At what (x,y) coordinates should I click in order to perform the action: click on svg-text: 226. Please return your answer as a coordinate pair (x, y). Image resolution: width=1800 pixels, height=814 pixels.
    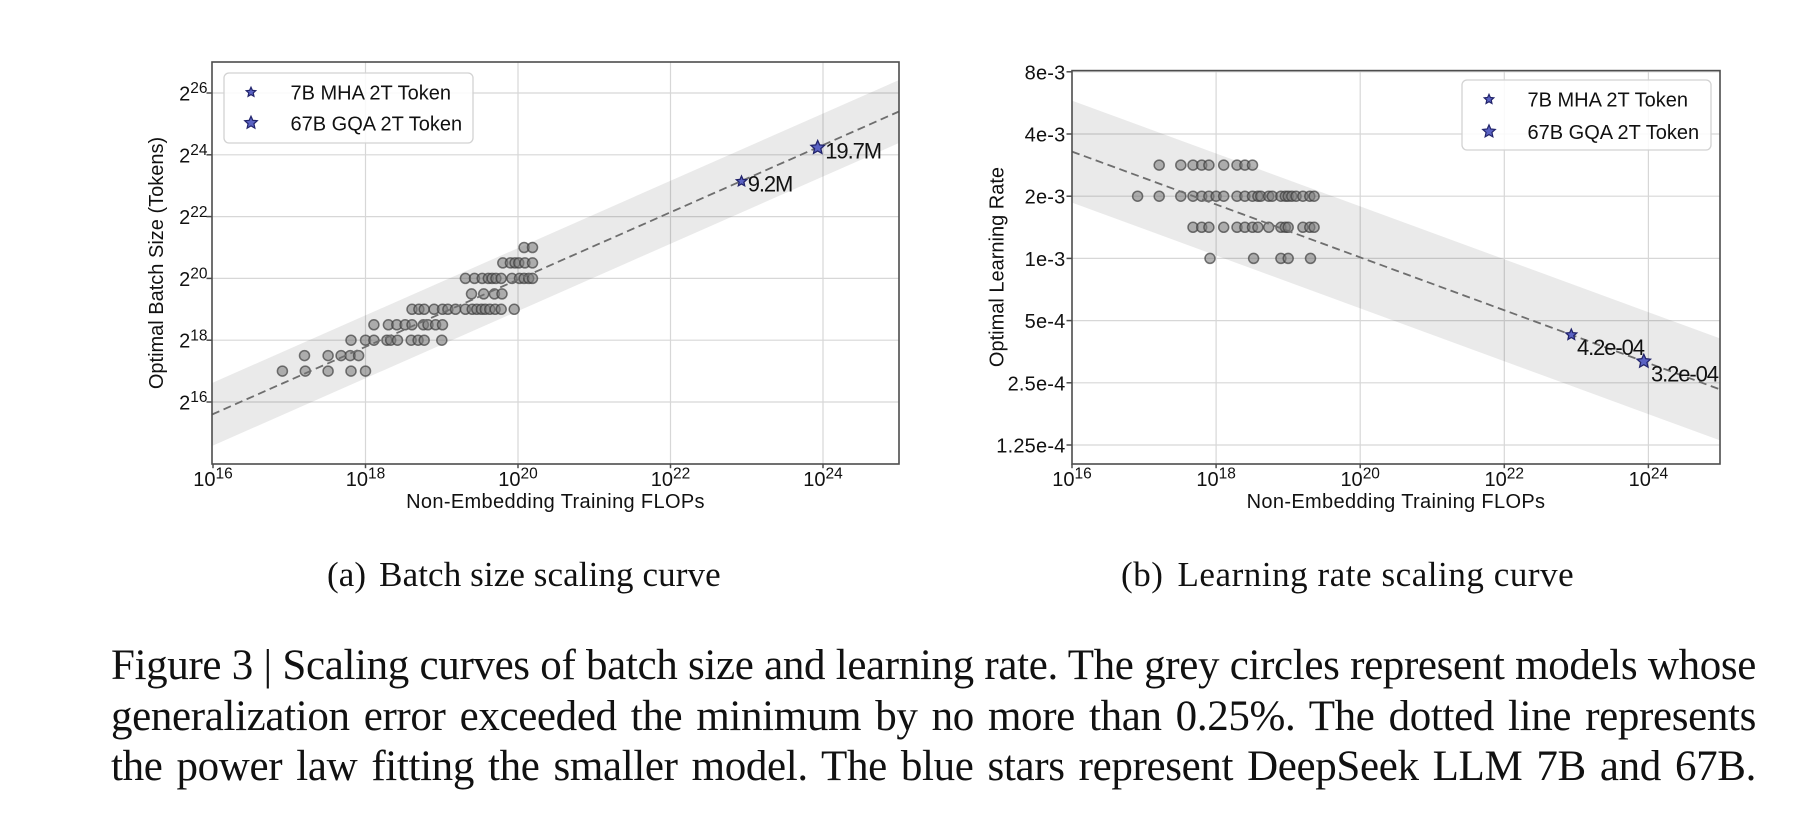
    Looking at the image, I should click on (193, 92).